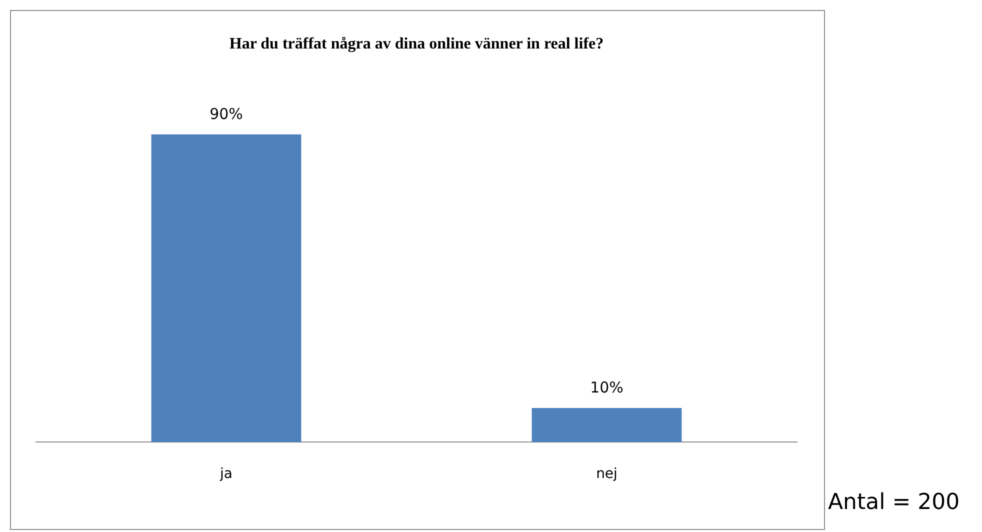 This screenshot has width=982, height=532. Describe the element at coordinates (225, 474) in the screenshot. I see `x-tick-label: ja` at that location.